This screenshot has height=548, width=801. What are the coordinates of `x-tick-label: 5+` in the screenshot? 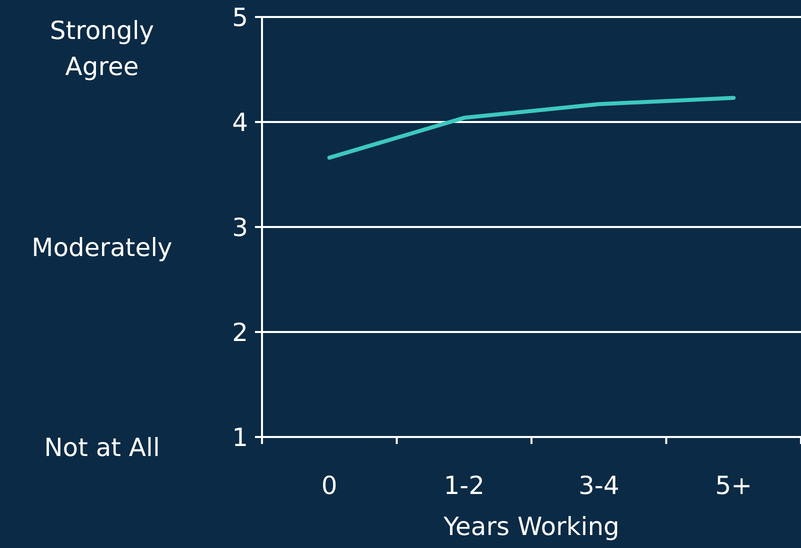 It's located at (733, 485).